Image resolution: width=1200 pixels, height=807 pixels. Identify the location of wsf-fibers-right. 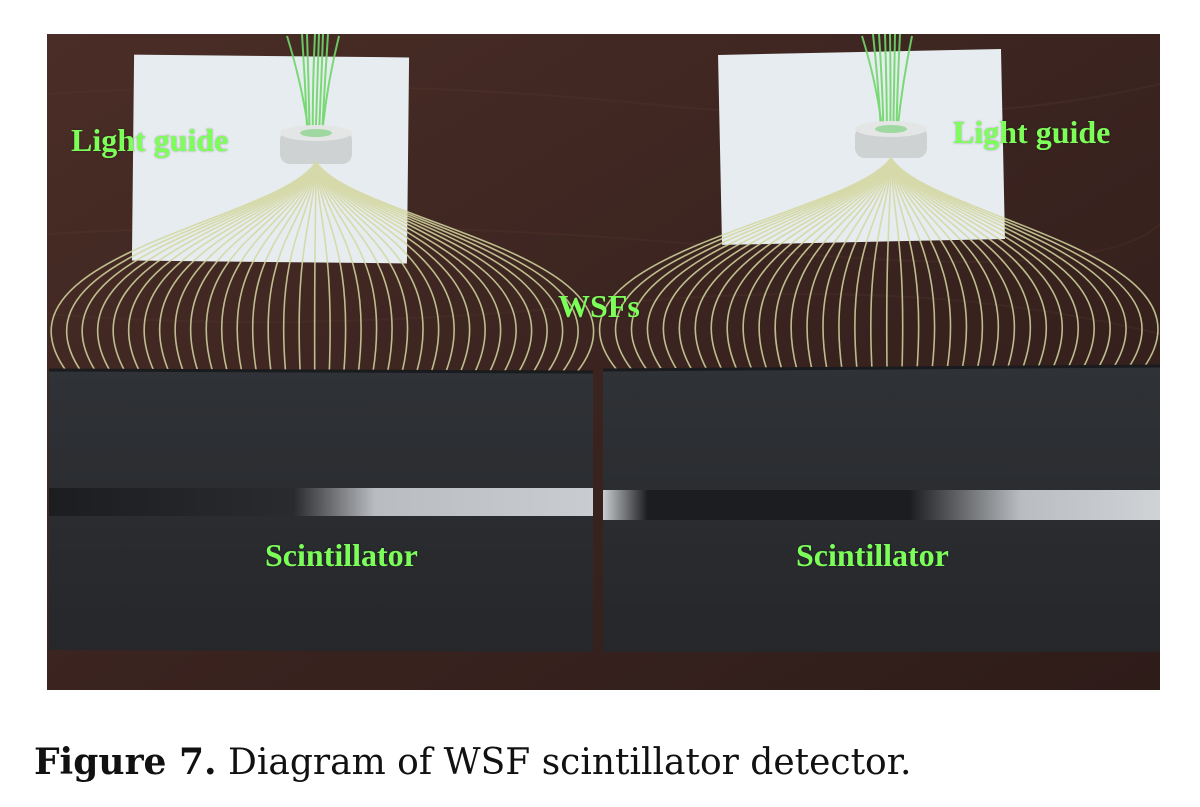
(878, 264).